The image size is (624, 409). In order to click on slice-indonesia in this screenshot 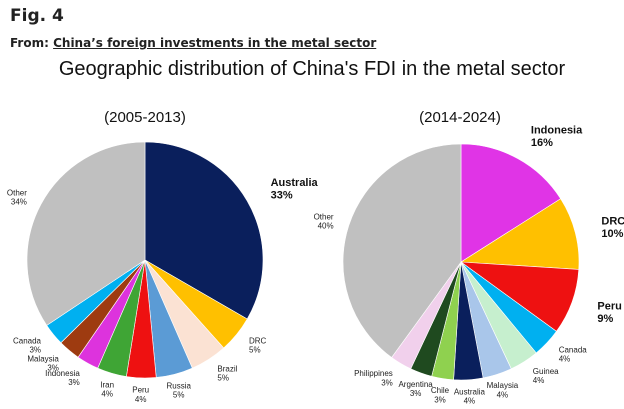, I will do `click(511, 203)`.